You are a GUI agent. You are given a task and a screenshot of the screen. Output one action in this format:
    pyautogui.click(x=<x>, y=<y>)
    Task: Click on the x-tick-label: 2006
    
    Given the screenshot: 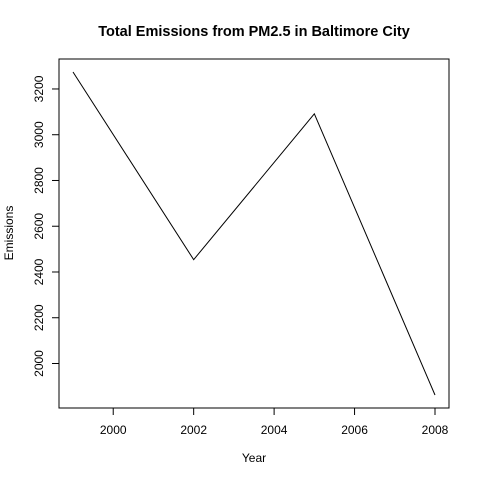 What is the action you would take?
    pyautogui.click(x=354, y=430)
    